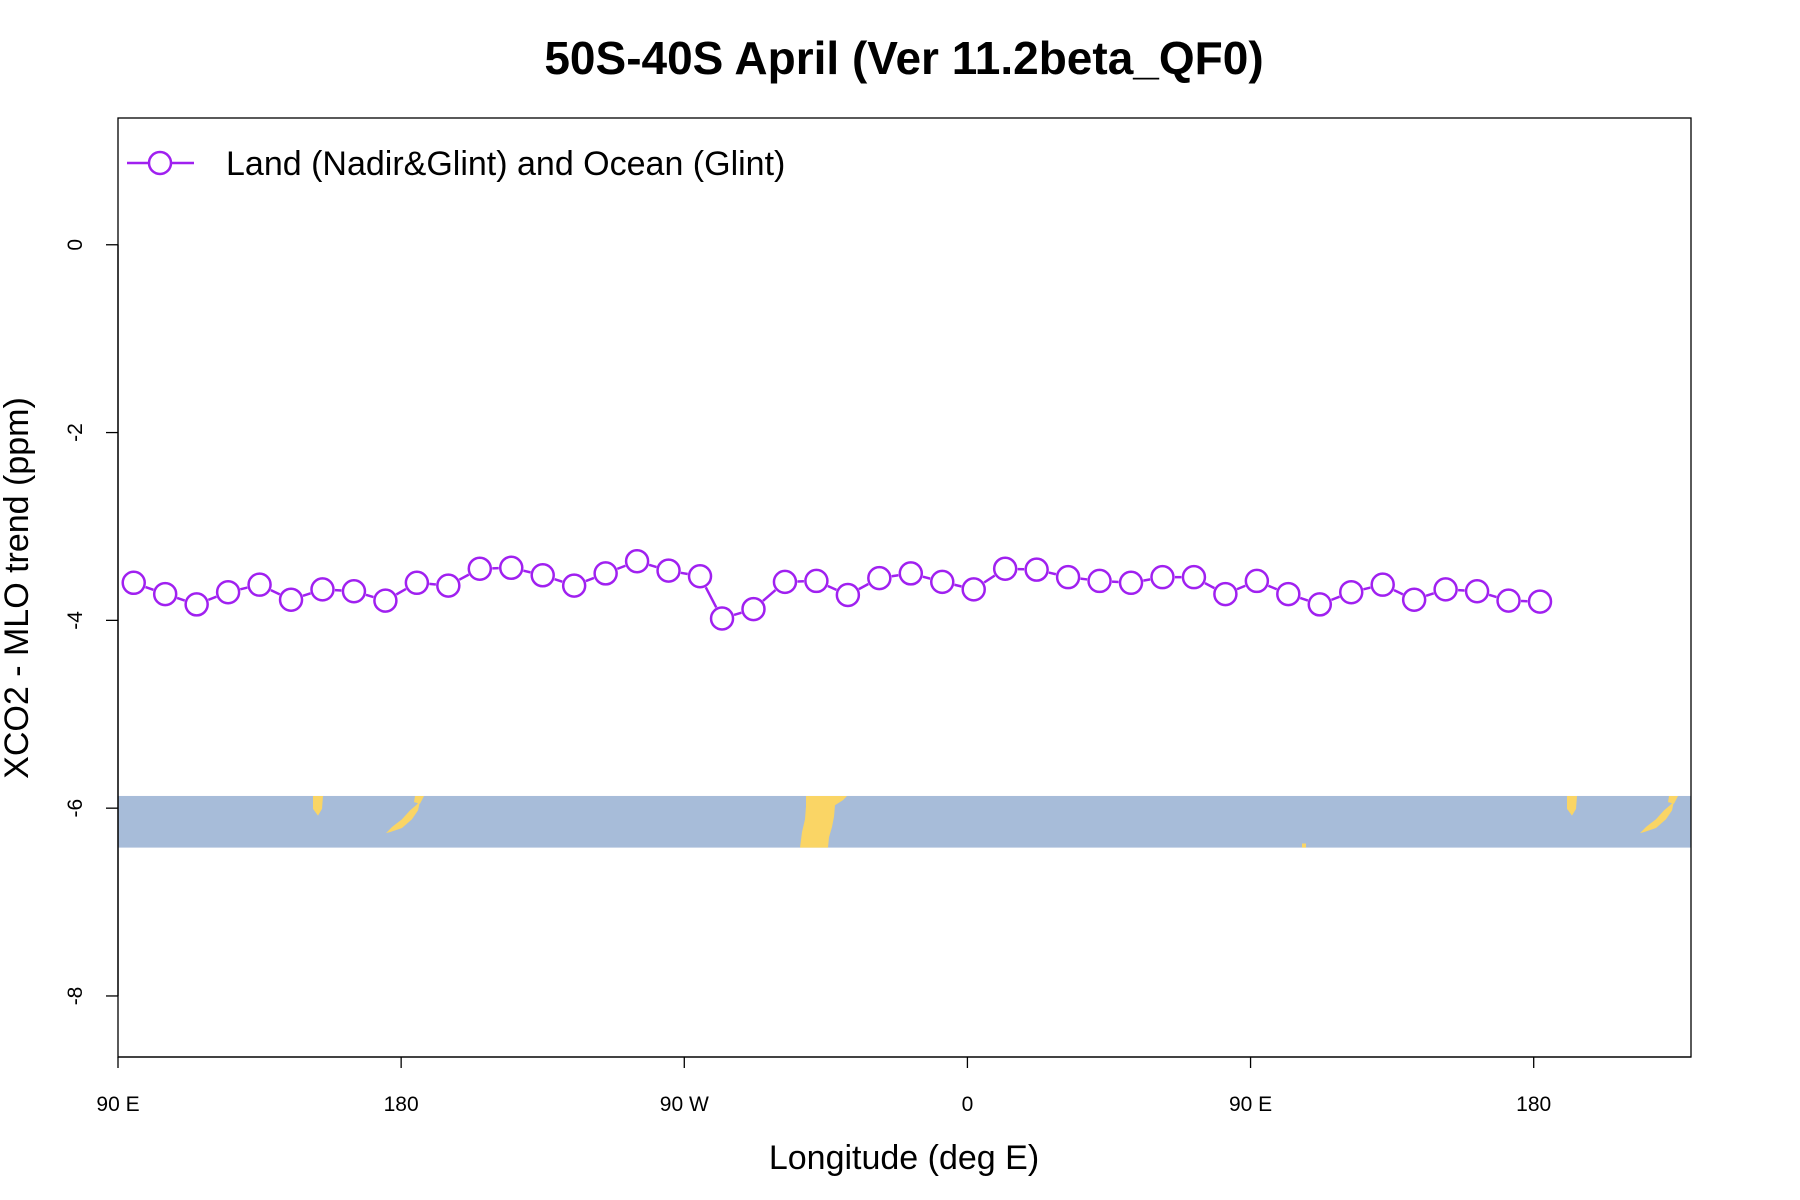 The height and width of the screenshot is (1200, 1800). Describe the element at coordinates (684, 1104) in the screenshot. I see `x-tick-label: 90 W` at that location.